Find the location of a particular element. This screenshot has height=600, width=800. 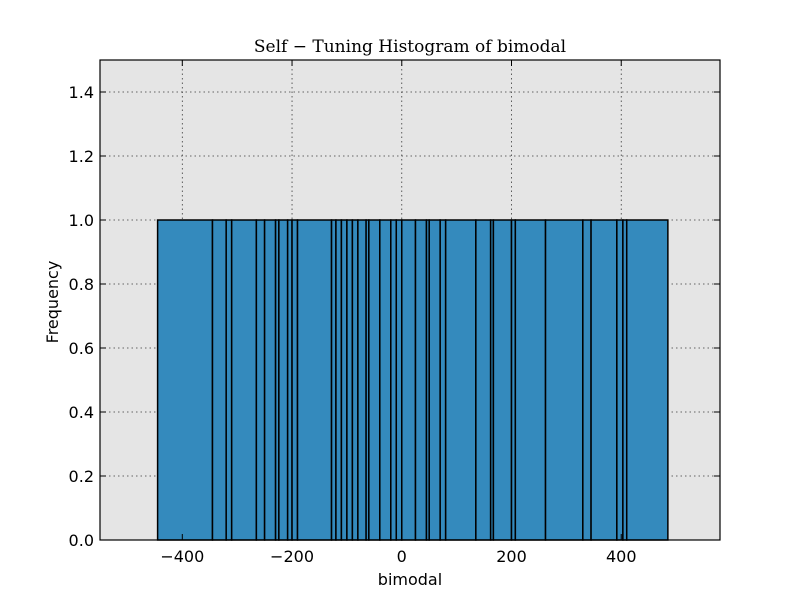

x-tick-label: 400 is located at coordinates (621, 556).